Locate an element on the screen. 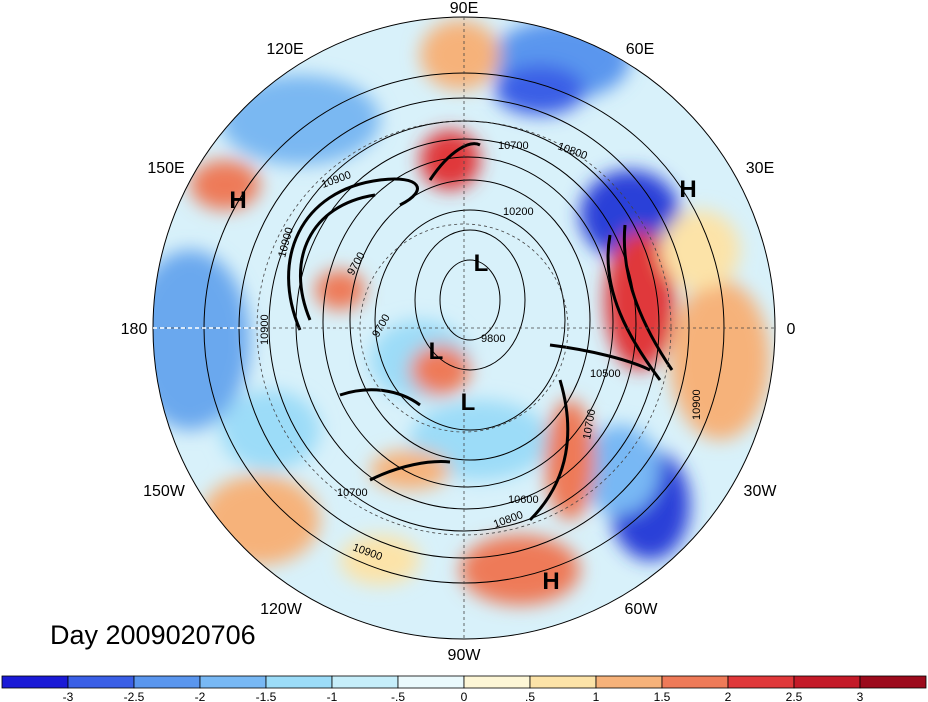  lon-label-60e: 60E is located at coordinates (640, 49).